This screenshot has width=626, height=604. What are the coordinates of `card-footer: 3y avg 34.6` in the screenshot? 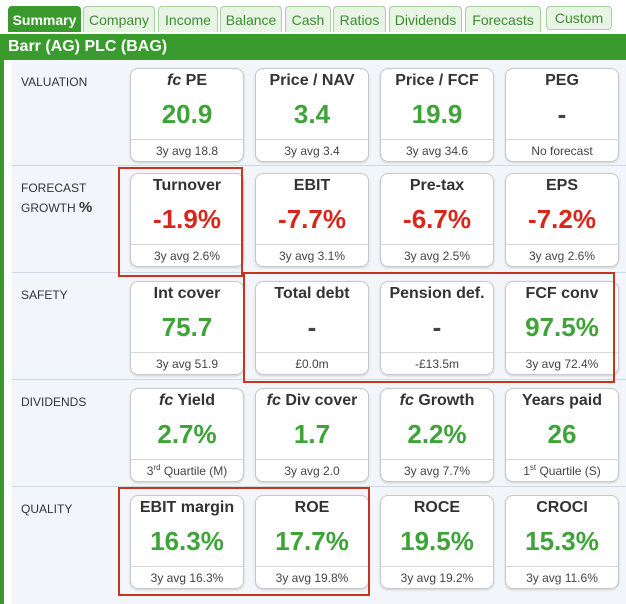 It's located at (437, 150).